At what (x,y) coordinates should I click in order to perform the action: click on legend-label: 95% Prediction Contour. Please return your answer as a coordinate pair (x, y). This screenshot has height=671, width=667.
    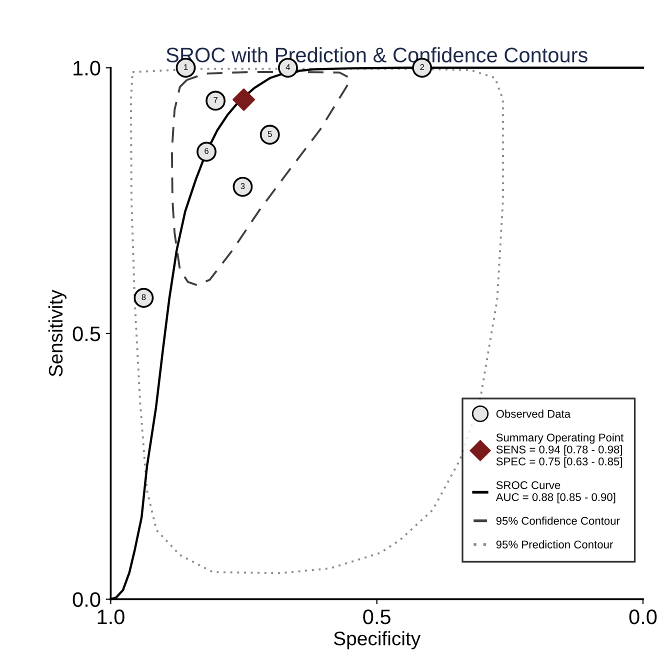
    Looking at the image, I should click on (554, 544).